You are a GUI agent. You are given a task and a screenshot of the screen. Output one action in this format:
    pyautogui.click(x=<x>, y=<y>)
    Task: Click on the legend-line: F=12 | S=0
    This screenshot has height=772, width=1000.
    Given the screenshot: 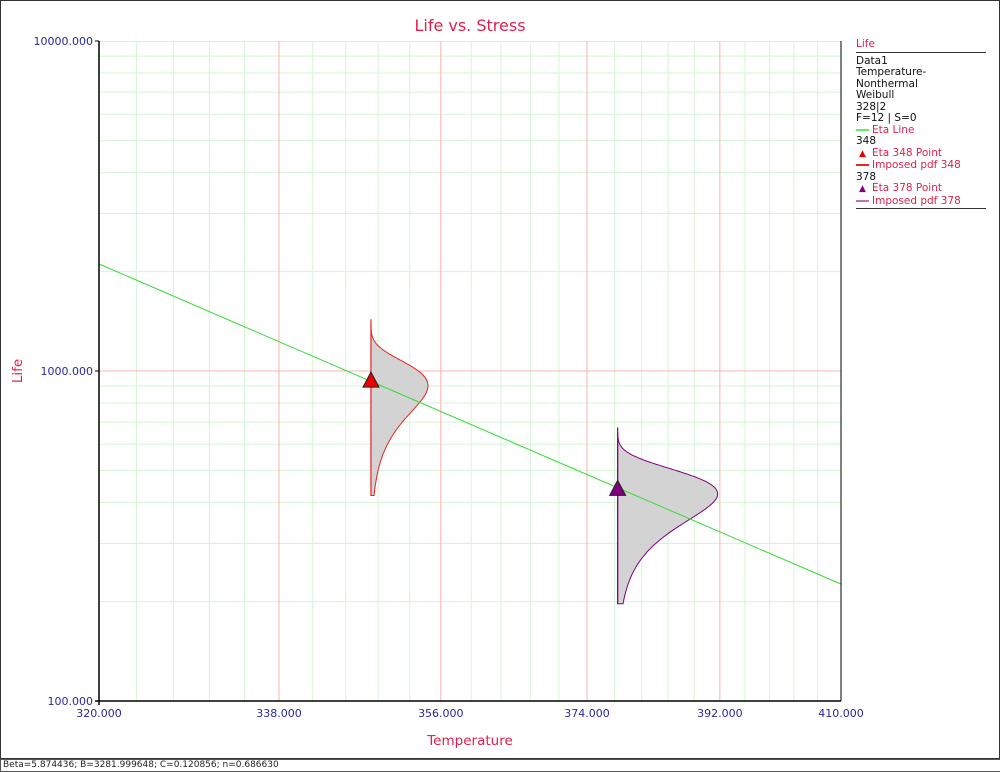 What is the action you would take?
    pyautogui.click(x=886, y=118)
    